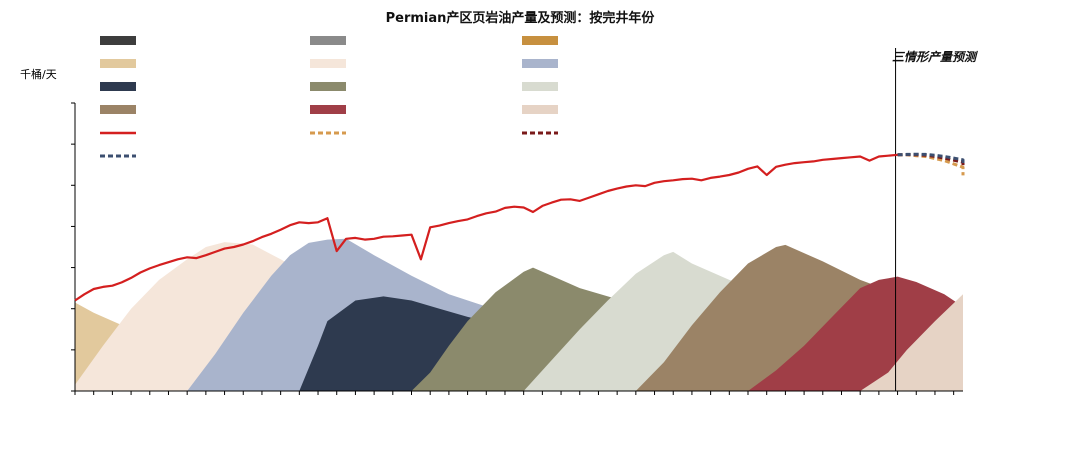 The width and height of the screenshot is (1080, 462). What do you see at coordinates (73, 247) in the screenshot?
I see `y-axis` at bounding box center [73, 247].